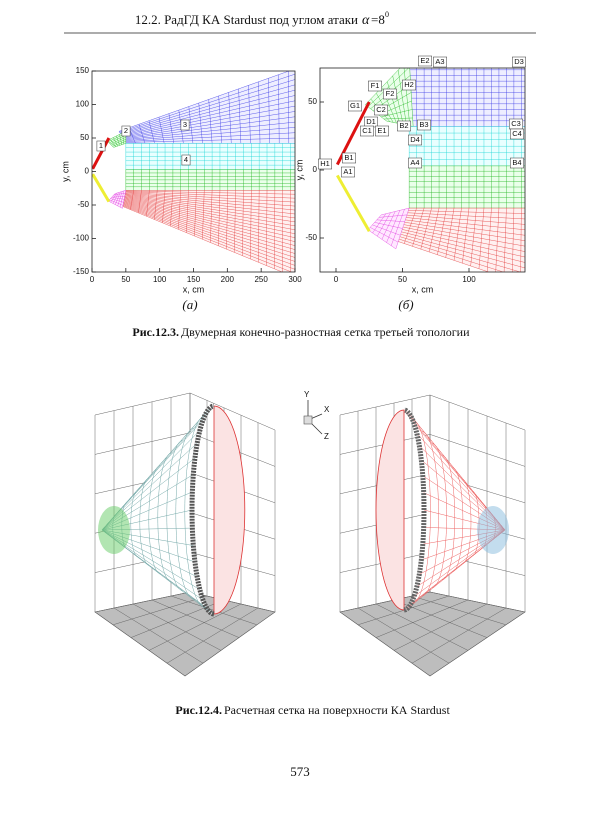 Image resolution: width=600 pixels, height=815 pixels. I want to click on x-tick-label: 300, so click(295, 279).